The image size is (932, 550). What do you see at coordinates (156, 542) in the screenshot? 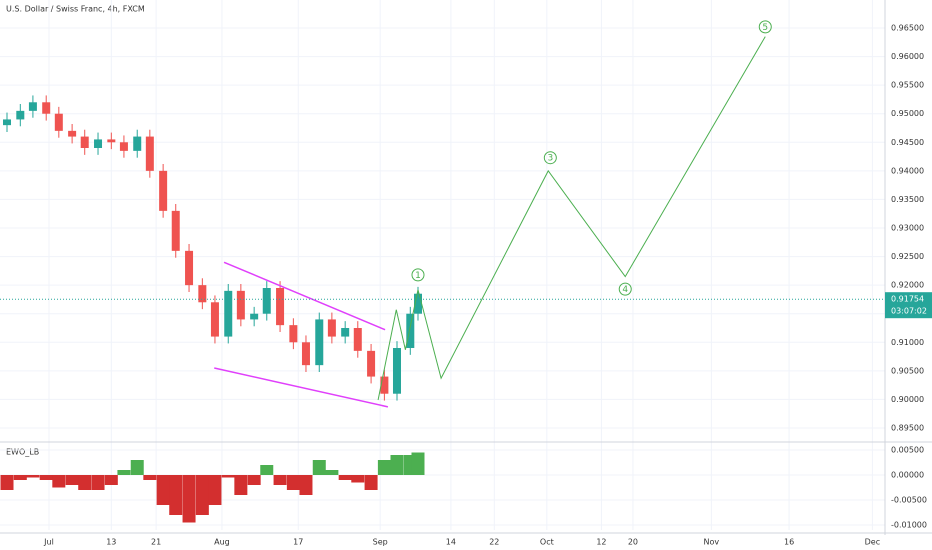
I see `x-tick-label: 21` at bounding box center [156, 542].